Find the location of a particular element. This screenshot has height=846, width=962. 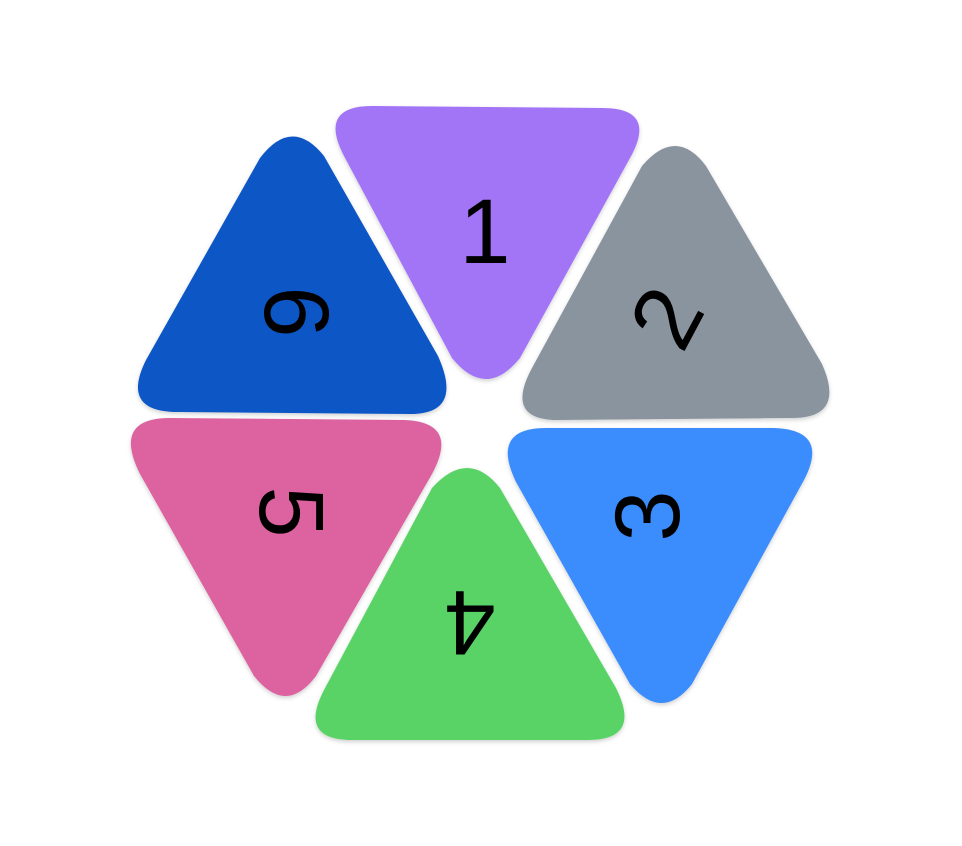

triangle-4: 4 is located at coordinates (470, 604).